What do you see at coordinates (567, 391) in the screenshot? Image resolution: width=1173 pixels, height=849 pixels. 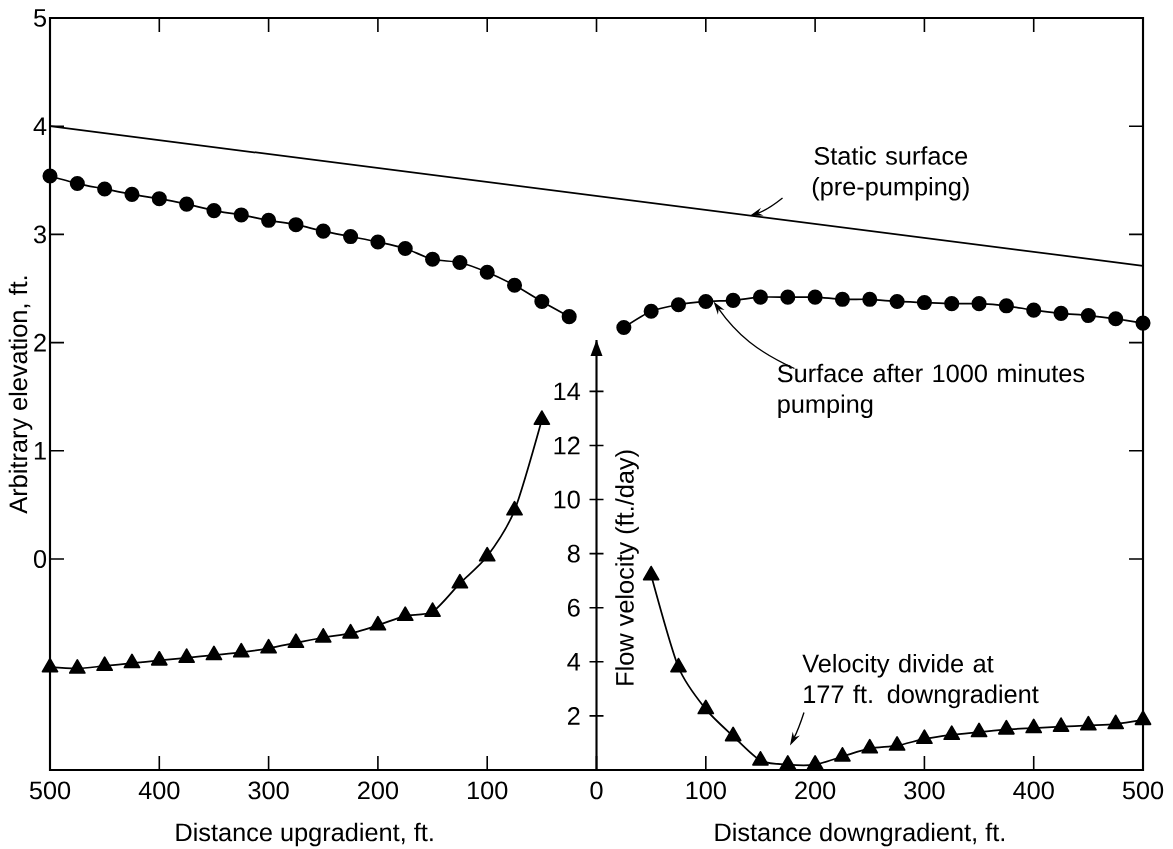 I see `y2-tick-label: 14` at bounding box center [567, 391].